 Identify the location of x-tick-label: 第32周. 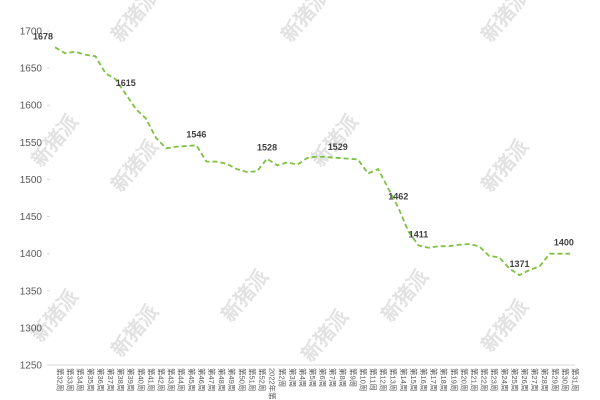
(61, 379).